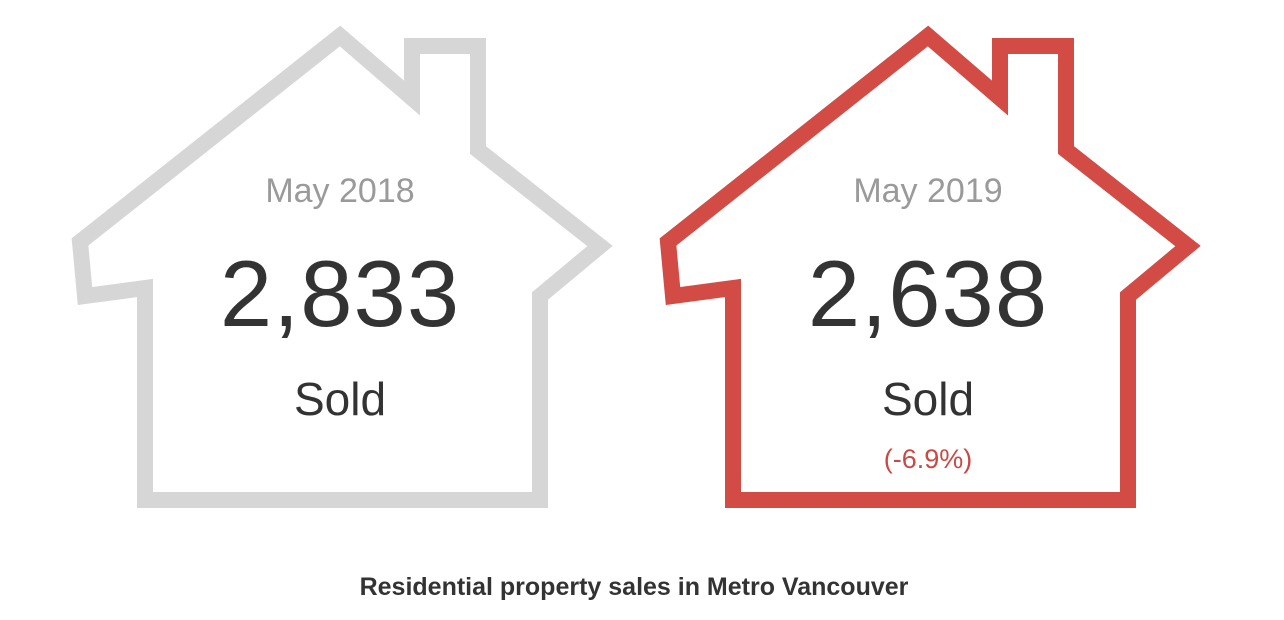 The height and width of the screenshot is (620, 1284). What do you see at coordinates (928, 459) in the screenshot?
I see `percent-change: (-6.9%)` at bounding box center [928, 459].